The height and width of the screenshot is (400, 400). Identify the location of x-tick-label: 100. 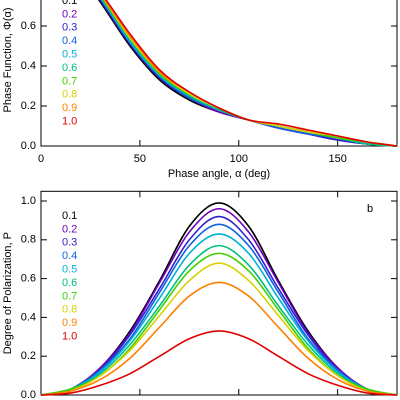
(239, 159).